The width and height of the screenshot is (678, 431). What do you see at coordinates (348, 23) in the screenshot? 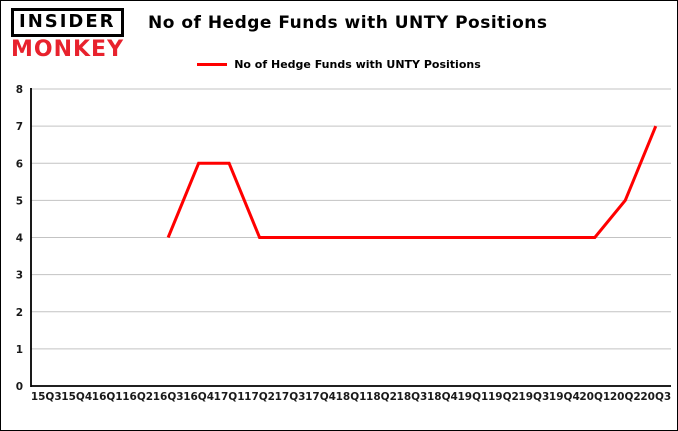
I see `chart-title: No of Hedge Funds with UNTY Positions` at bounding box center [348, 23].